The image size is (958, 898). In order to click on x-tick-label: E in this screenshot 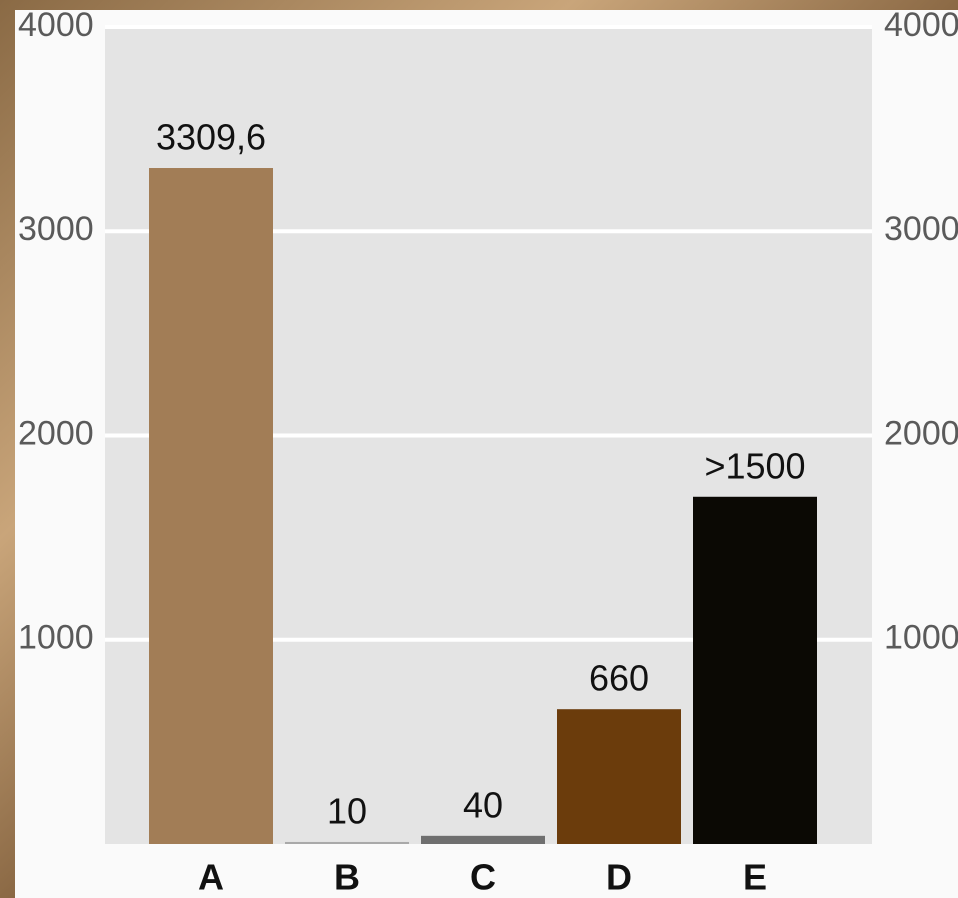, I will do `click(755, 877)`.